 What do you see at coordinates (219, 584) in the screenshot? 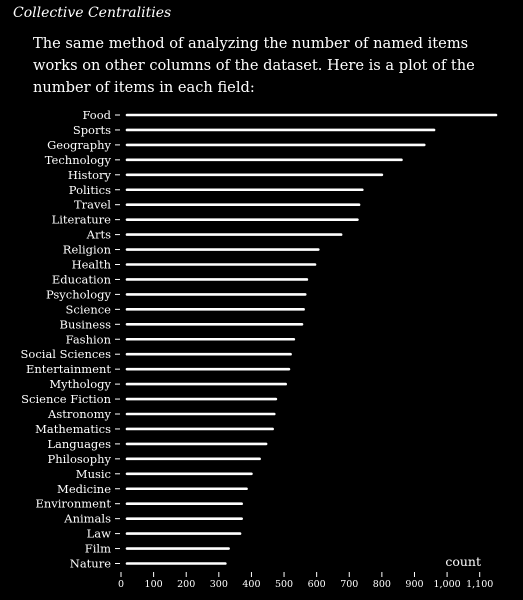
I see `x-tick-label-300: 300` at bounding box center [219, 584].